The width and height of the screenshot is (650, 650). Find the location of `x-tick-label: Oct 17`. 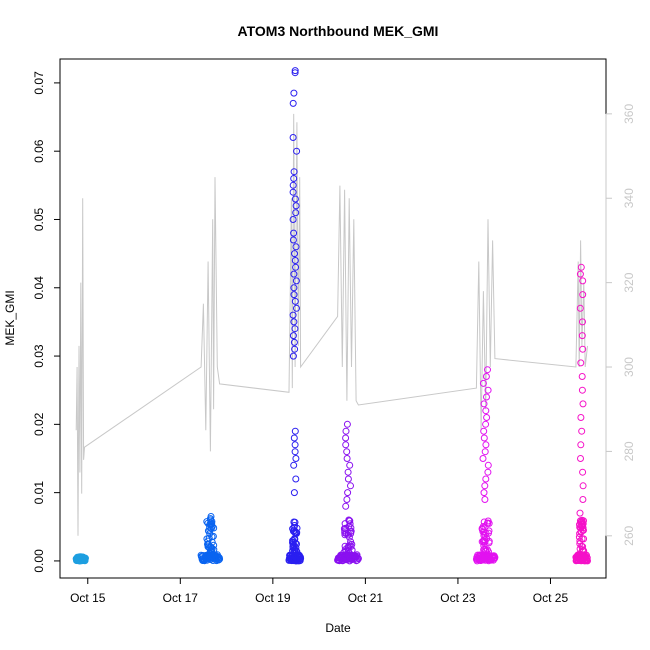

x-tick-label: Oct 17 is located at coordinates (181, 598).